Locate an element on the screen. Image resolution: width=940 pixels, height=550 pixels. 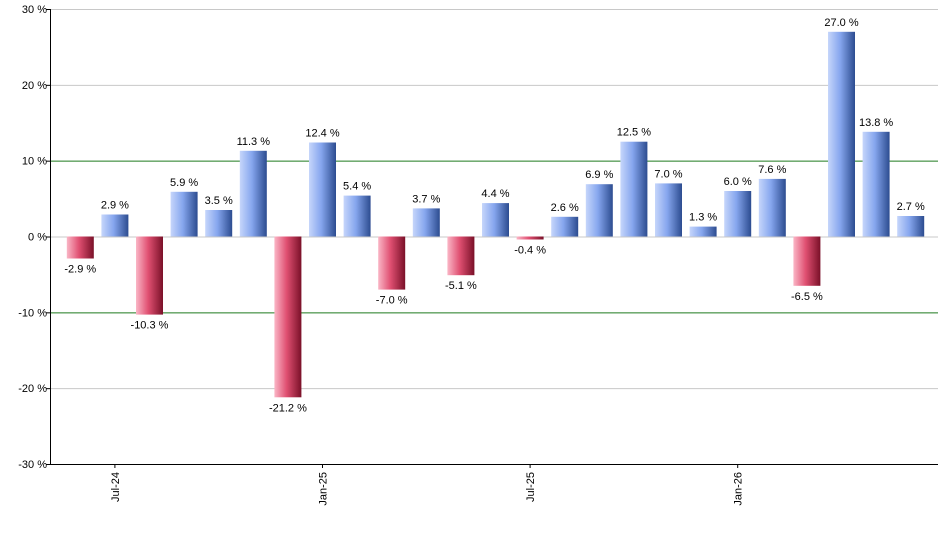
y-tick-label: 0 % is located at coordinates (37, 238).